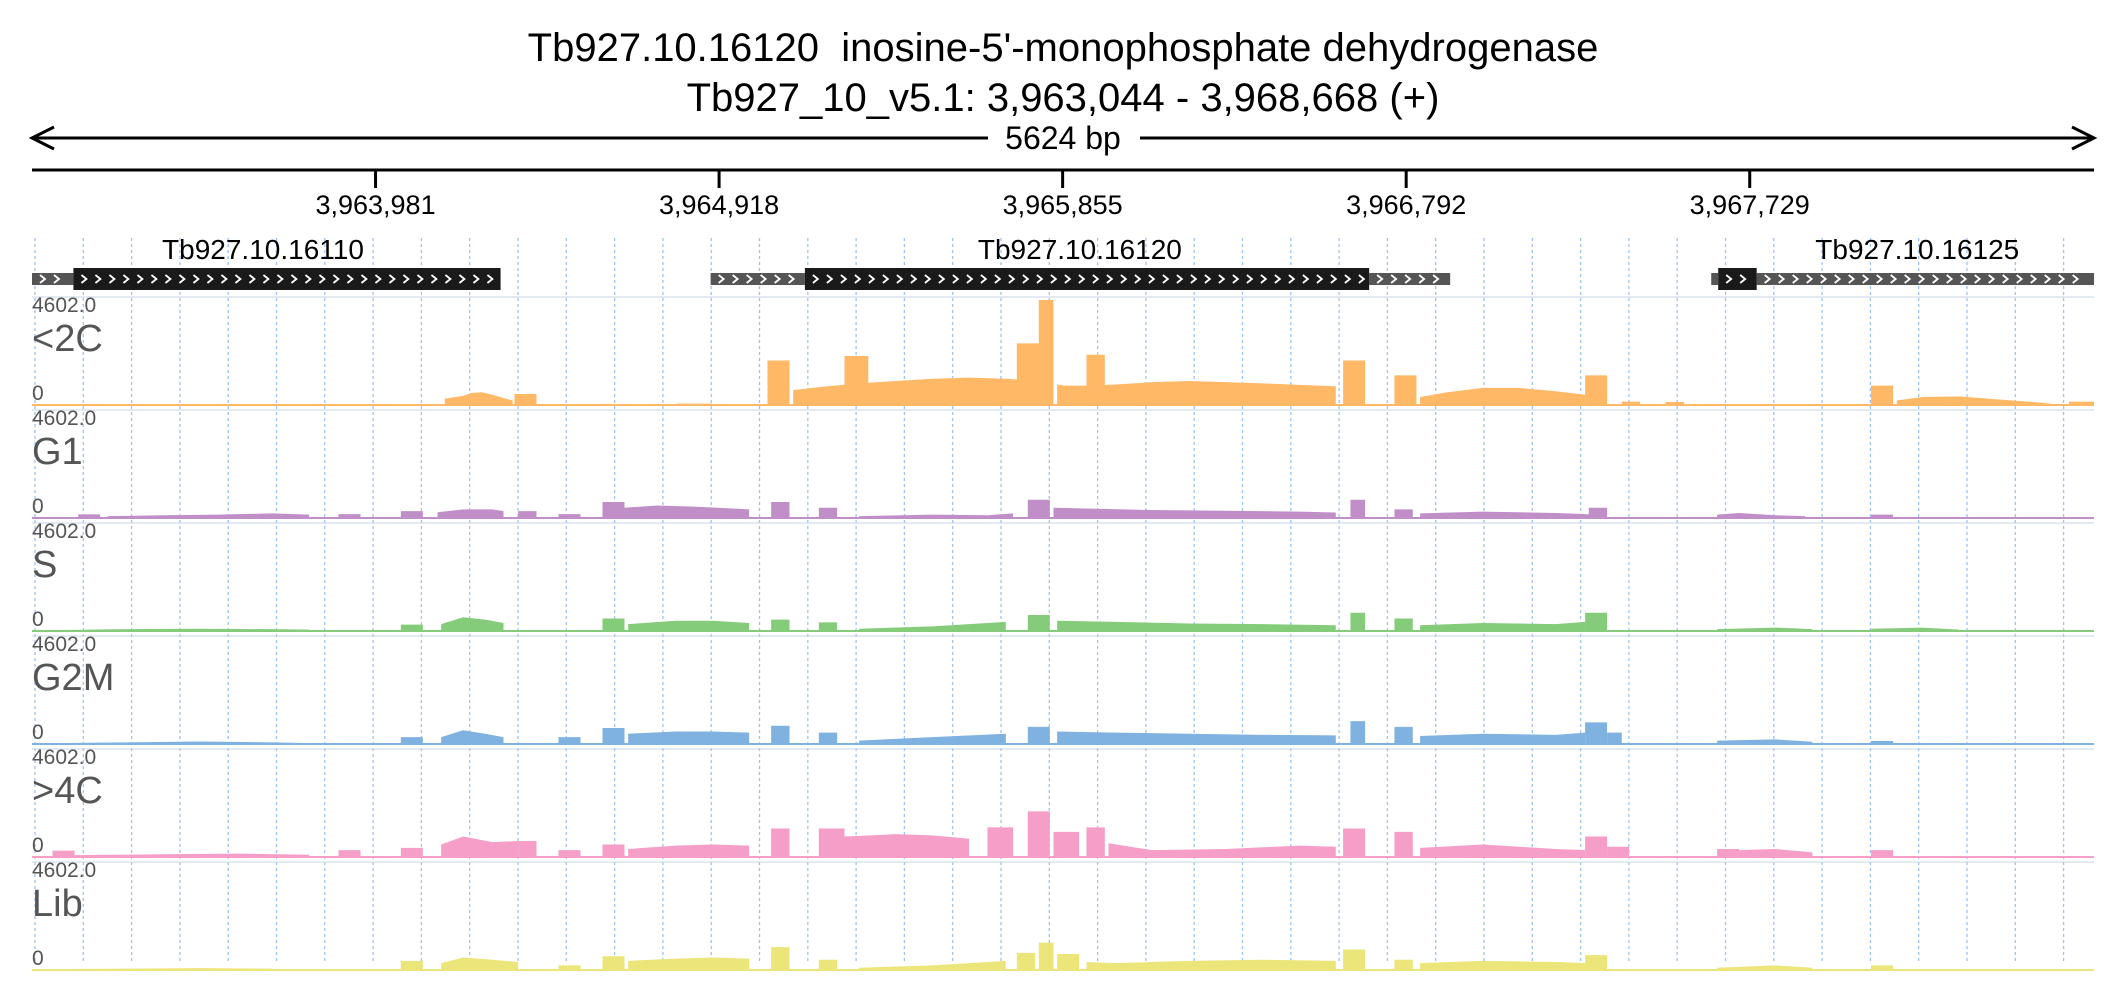 The image size is (2126, 1000). What do you see at coordinates (263, 249) in the screenshot?
I see `gene-label: Tb927.10.16110` at bounding box center [263, 249].